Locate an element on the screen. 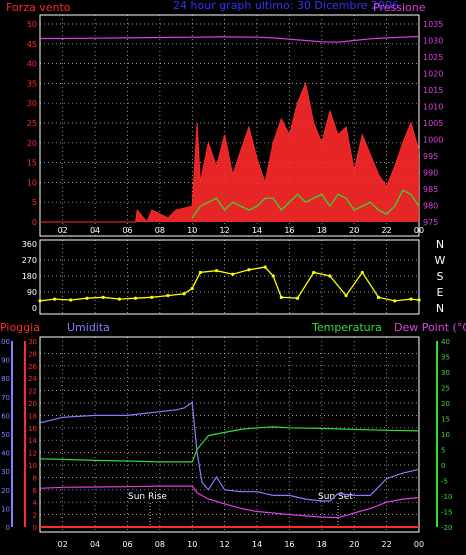 This screenshot has height=555, width=466. humidity-tick: 10 is located at coordinates (5, 509).